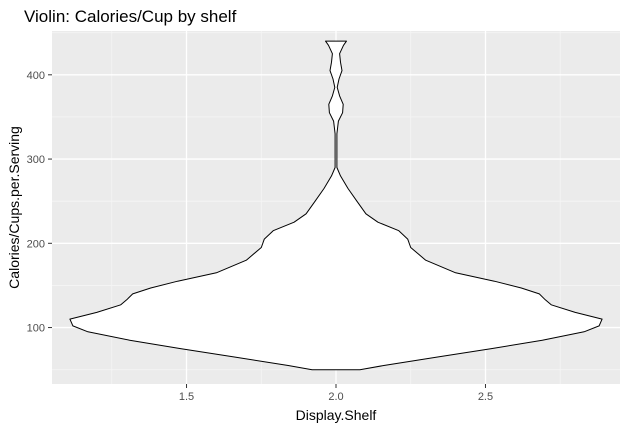  I want to click on y-tick-label: 100, so click(36, 329).